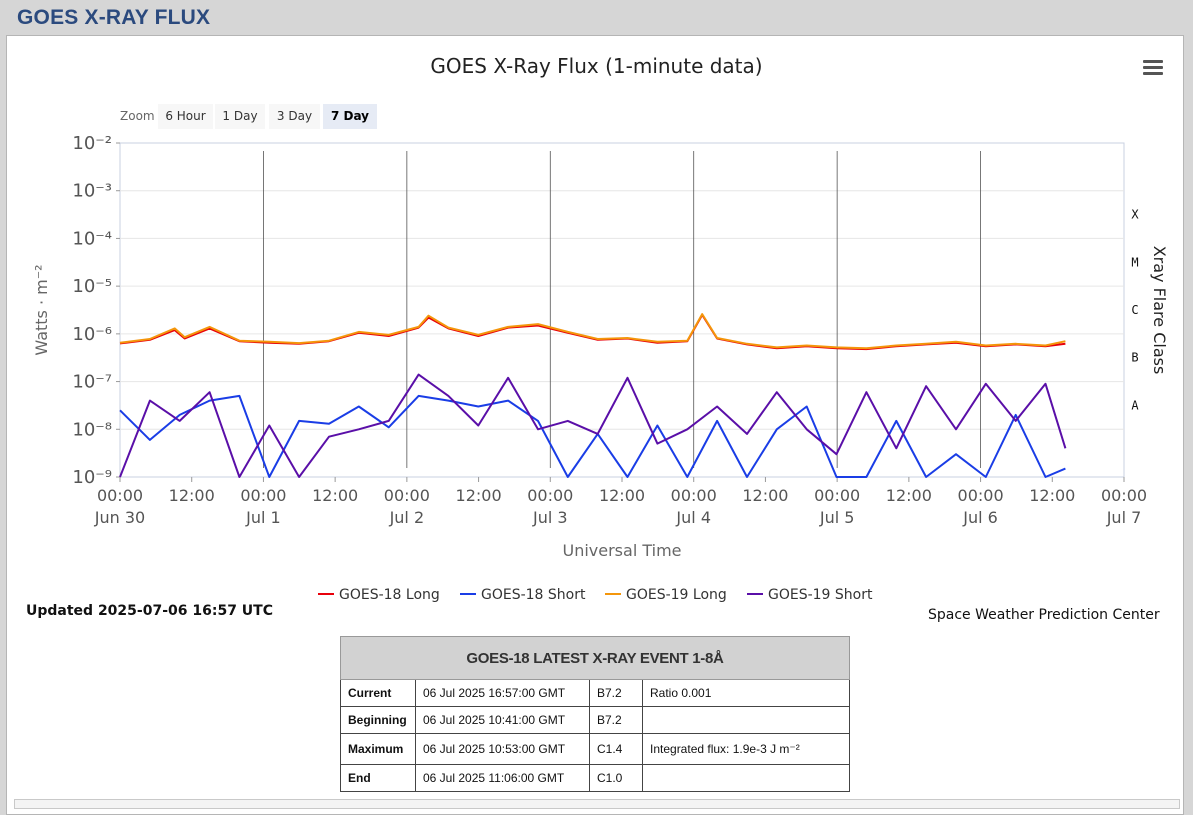 The height and width of the screenshot is (815, 1193). Describe the element at coordinates (378, 749) in the screenshot. I see `row-label: Maximum` at that location.